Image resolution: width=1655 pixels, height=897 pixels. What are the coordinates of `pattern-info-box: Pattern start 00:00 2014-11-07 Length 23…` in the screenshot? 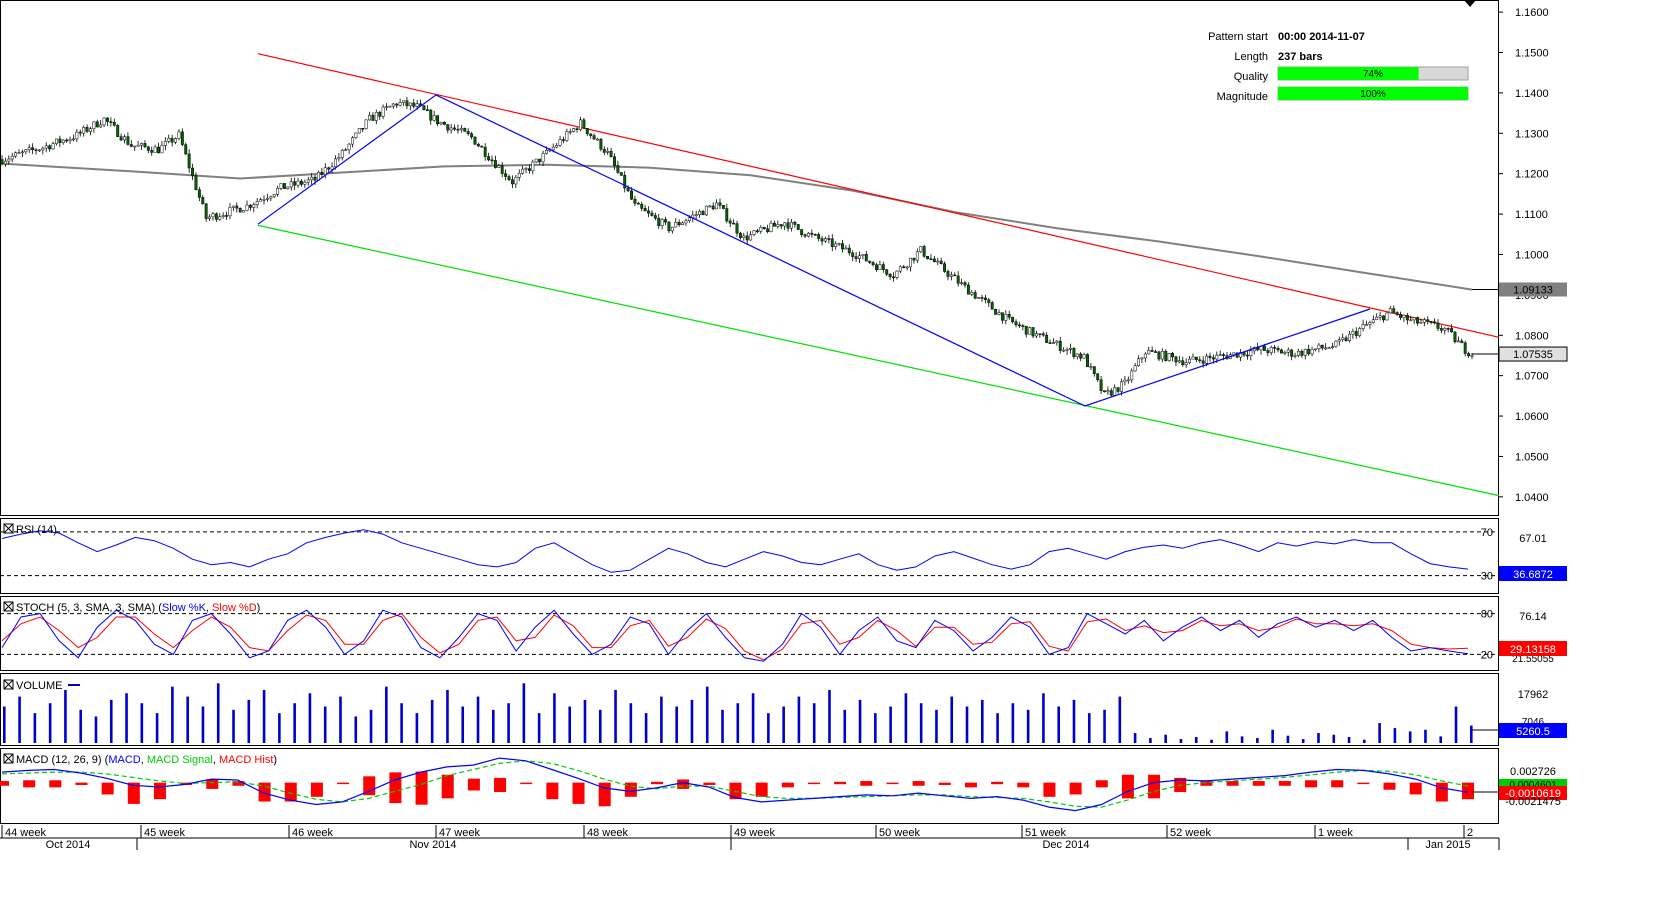 It's located at (1338, 67).